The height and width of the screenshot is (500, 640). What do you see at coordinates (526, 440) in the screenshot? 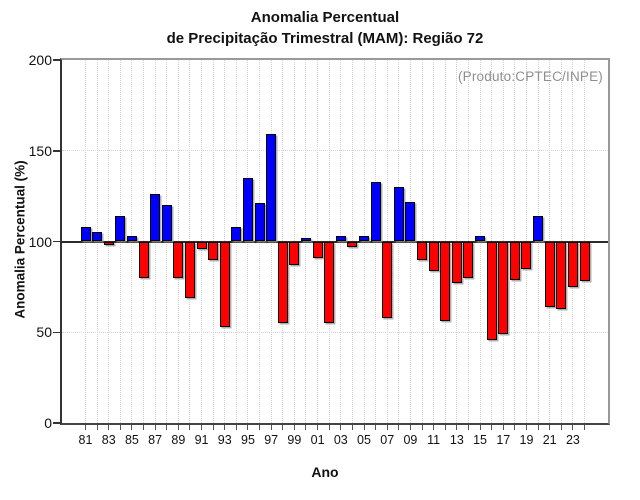
I see `x-tick-label: 19` at bounding box center [526, 440].